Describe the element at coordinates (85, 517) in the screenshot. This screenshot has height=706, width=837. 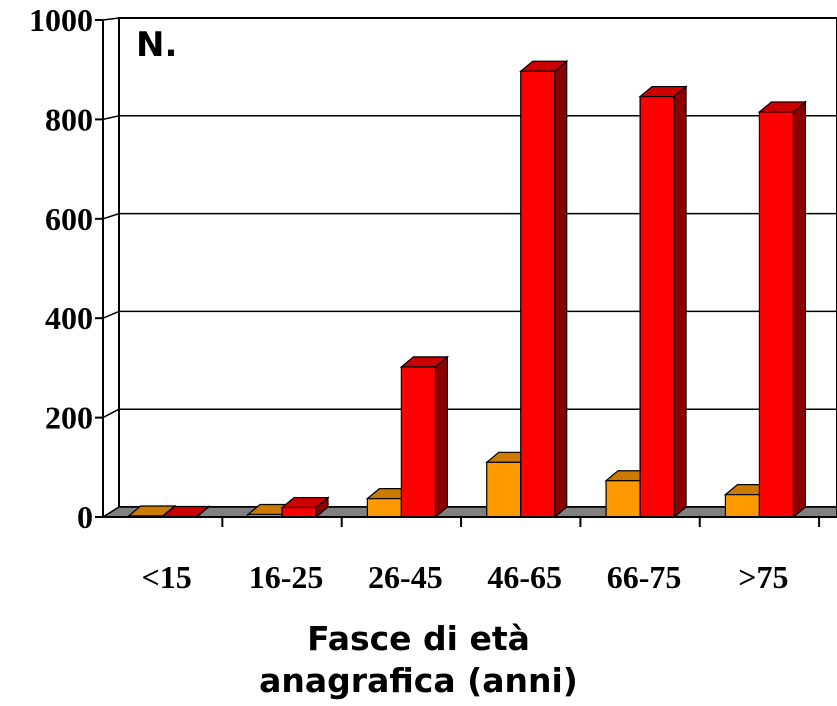
I see `y-tick-label: 0` at that location.